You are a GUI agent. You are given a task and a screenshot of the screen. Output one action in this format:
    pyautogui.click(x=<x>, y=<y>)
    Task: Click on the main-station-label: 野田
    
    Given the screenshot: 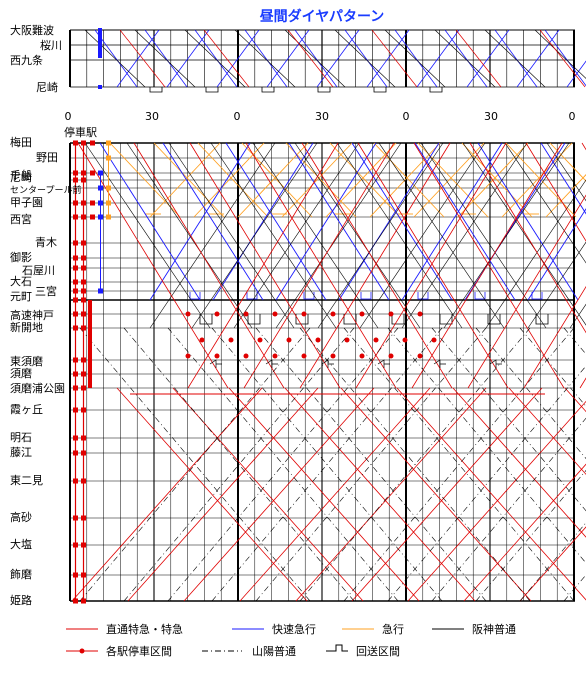 What is the action you would take?
    pyautogui.click(x=47, y=157)
    